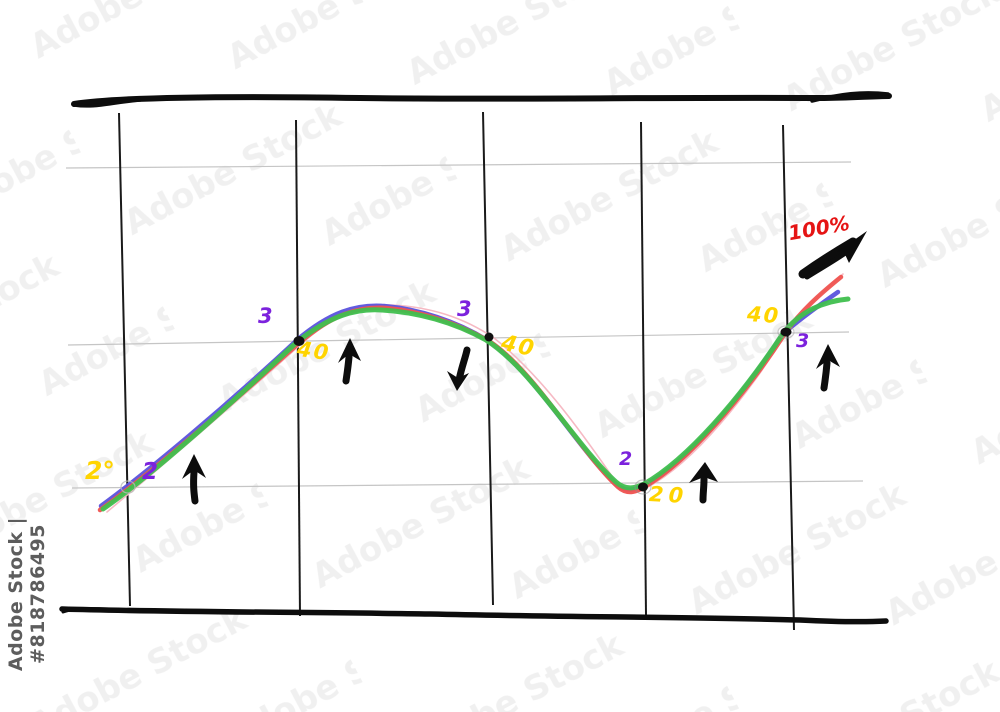 This screenshot has width=1000, height=712. I want to click on label-level-40-third: 40, so click(764, 315).